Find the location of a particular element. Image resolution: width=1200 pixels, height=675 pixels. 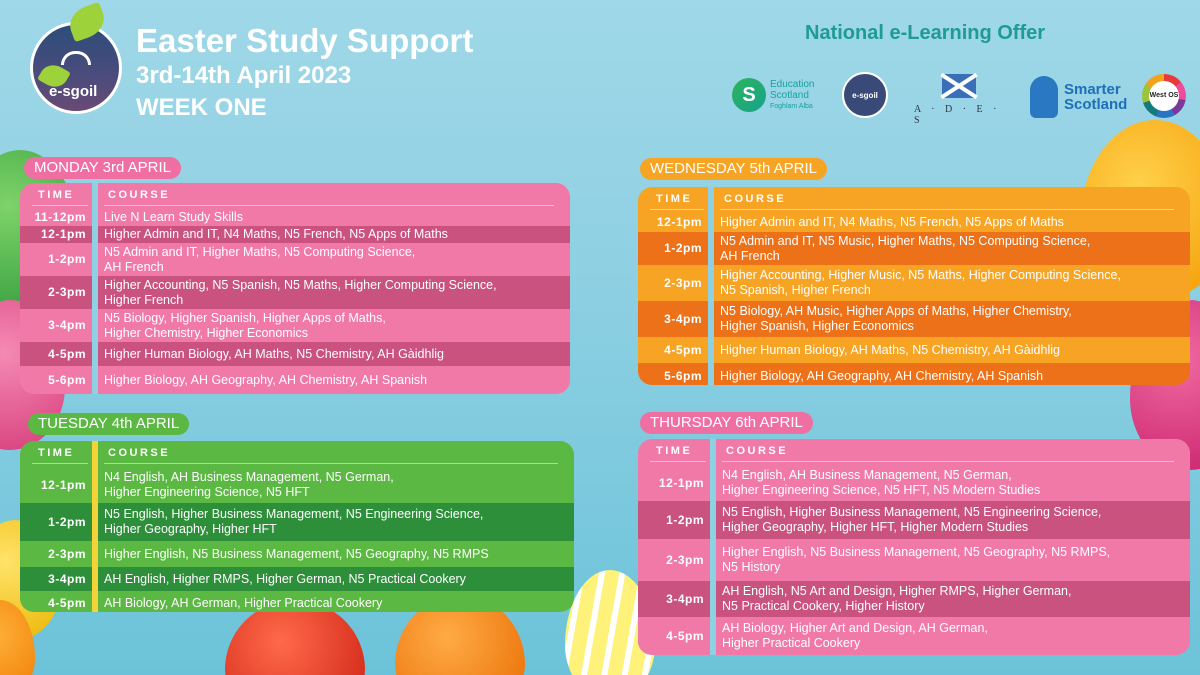

esgoil-small-logo: e-sgoil is located at coordinates (865, 95).